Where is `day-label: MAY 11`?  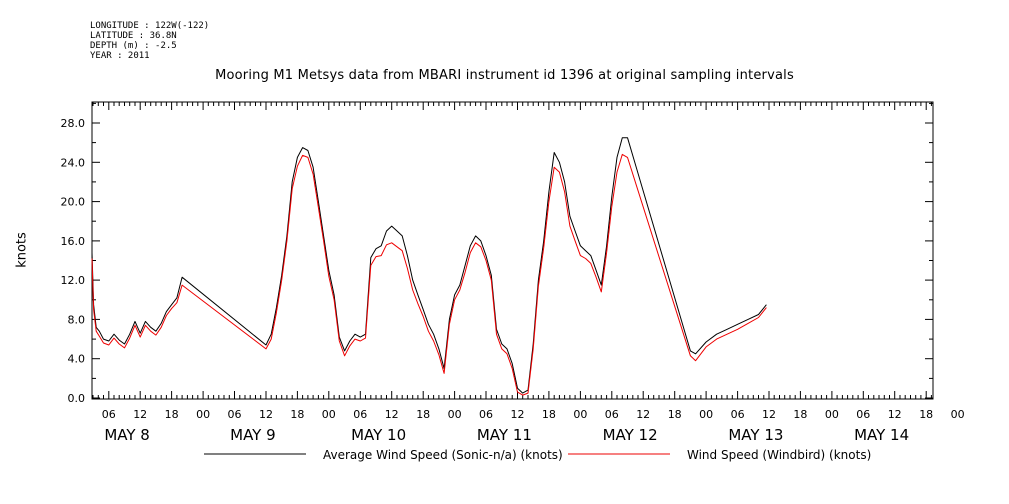 day-label: MAY 11 is located at coordinates (504, 435).